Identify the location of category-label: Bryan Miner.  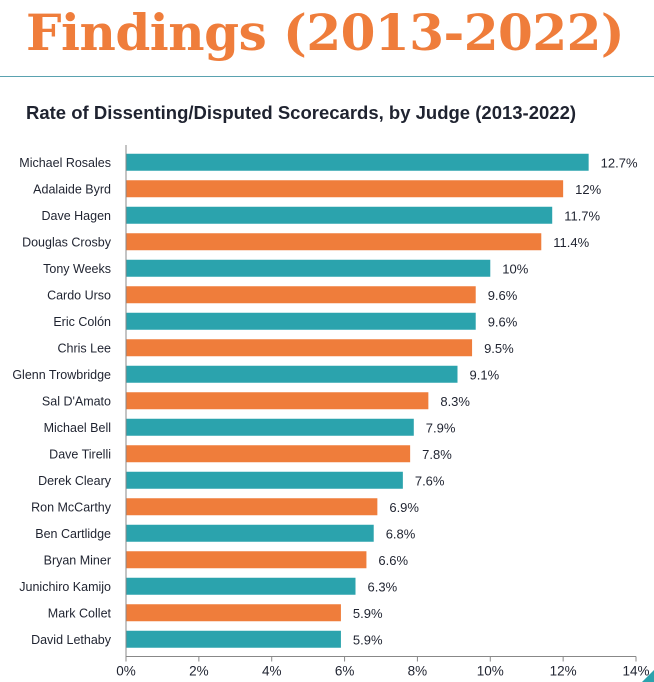
(77, 560).